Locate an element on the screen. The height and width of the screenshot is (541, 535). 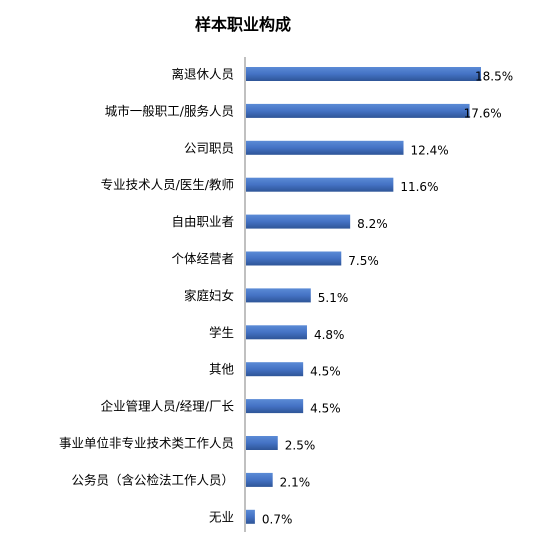
value-label: 17.6% is located at coordinates (483, 113).